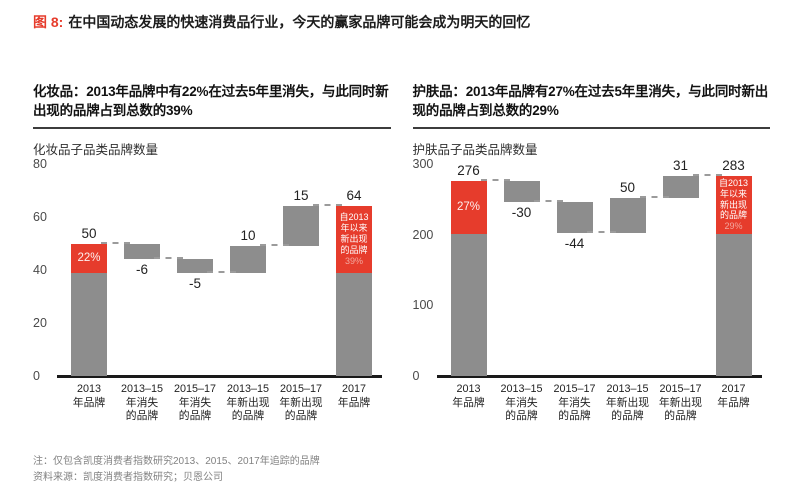 This screenshot has height=487, width=800. What do you see at coordinates (40, 164) in the screenshot?
I see `y-tick-label: 80` at bounding box center [40, 164].